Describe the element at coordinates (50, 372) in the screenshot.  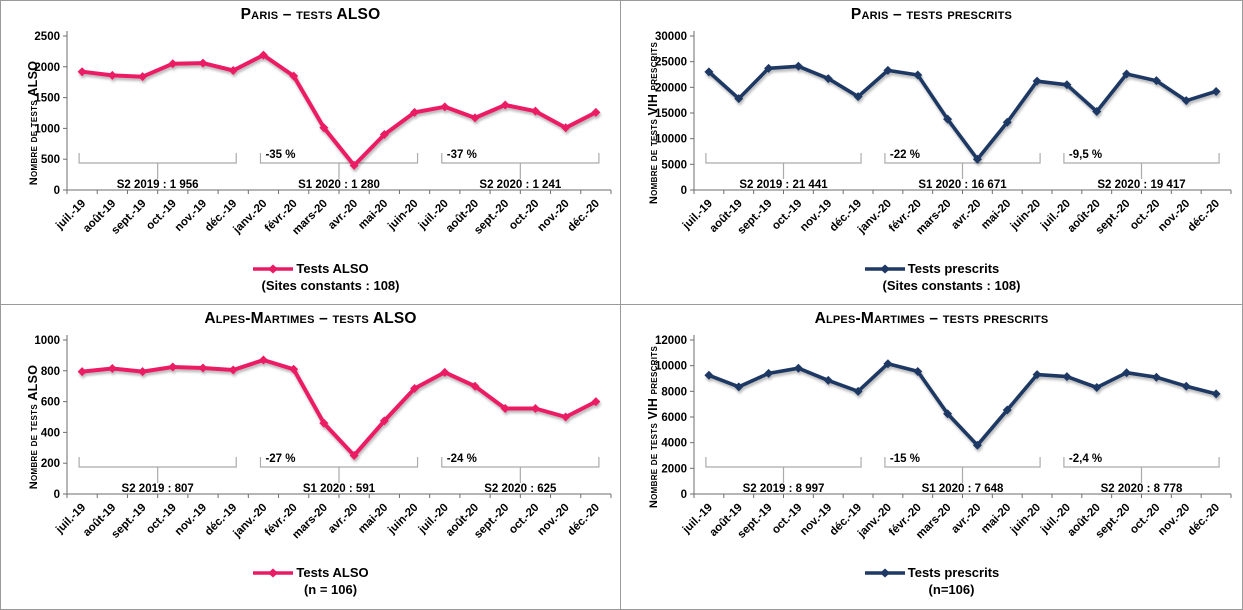
I see `y-tick-label: 800` at that location.